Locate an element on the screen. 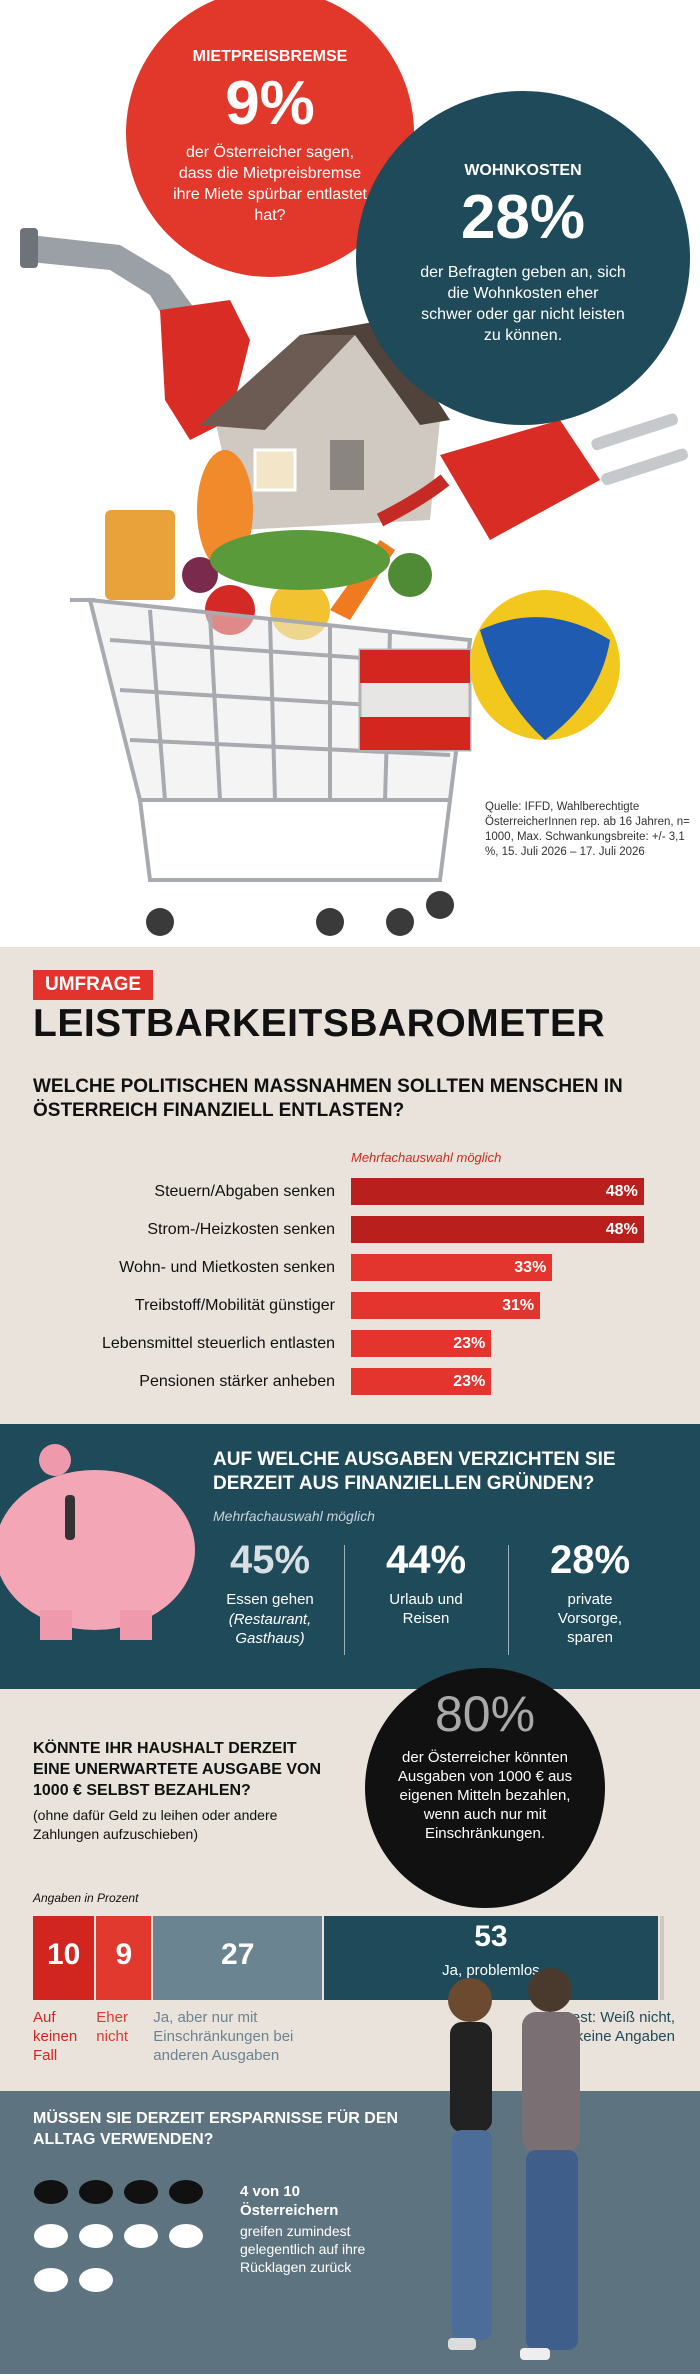 This screenshot has height=2380, width=700. highlight-value: 80% is located at coordinates (485, 1714).